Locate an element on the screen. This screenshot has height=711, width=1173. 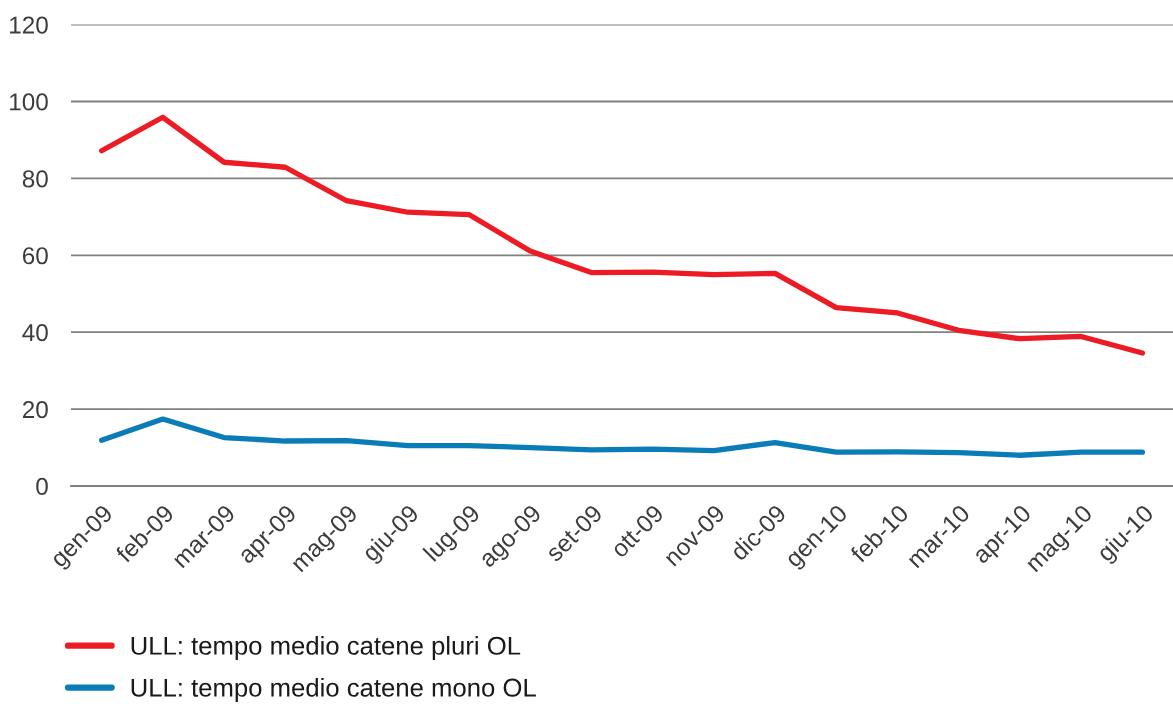
y-tick-label: 80 is located at coordinates (35, 179).